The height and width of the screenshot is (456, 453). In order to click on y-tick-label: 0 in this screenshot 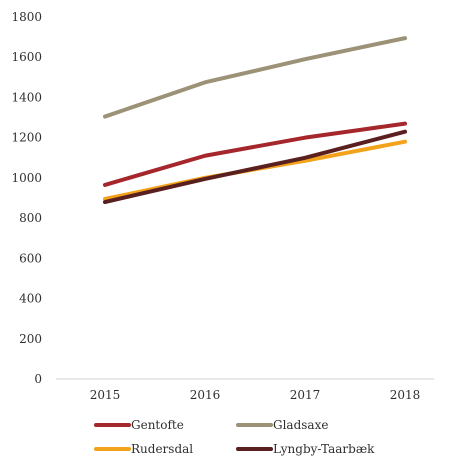, I will do `click(38, 379)`.